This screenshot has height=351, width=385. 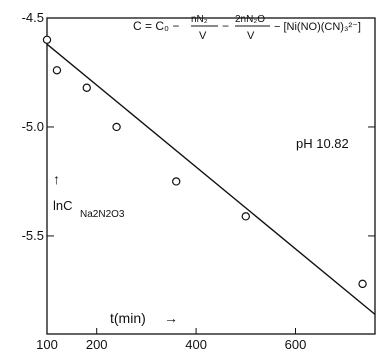 What do you see at coordinates (296, 344) in the screenshot?
I see `x-tick-label: 600` at bounding box center [296, 344].